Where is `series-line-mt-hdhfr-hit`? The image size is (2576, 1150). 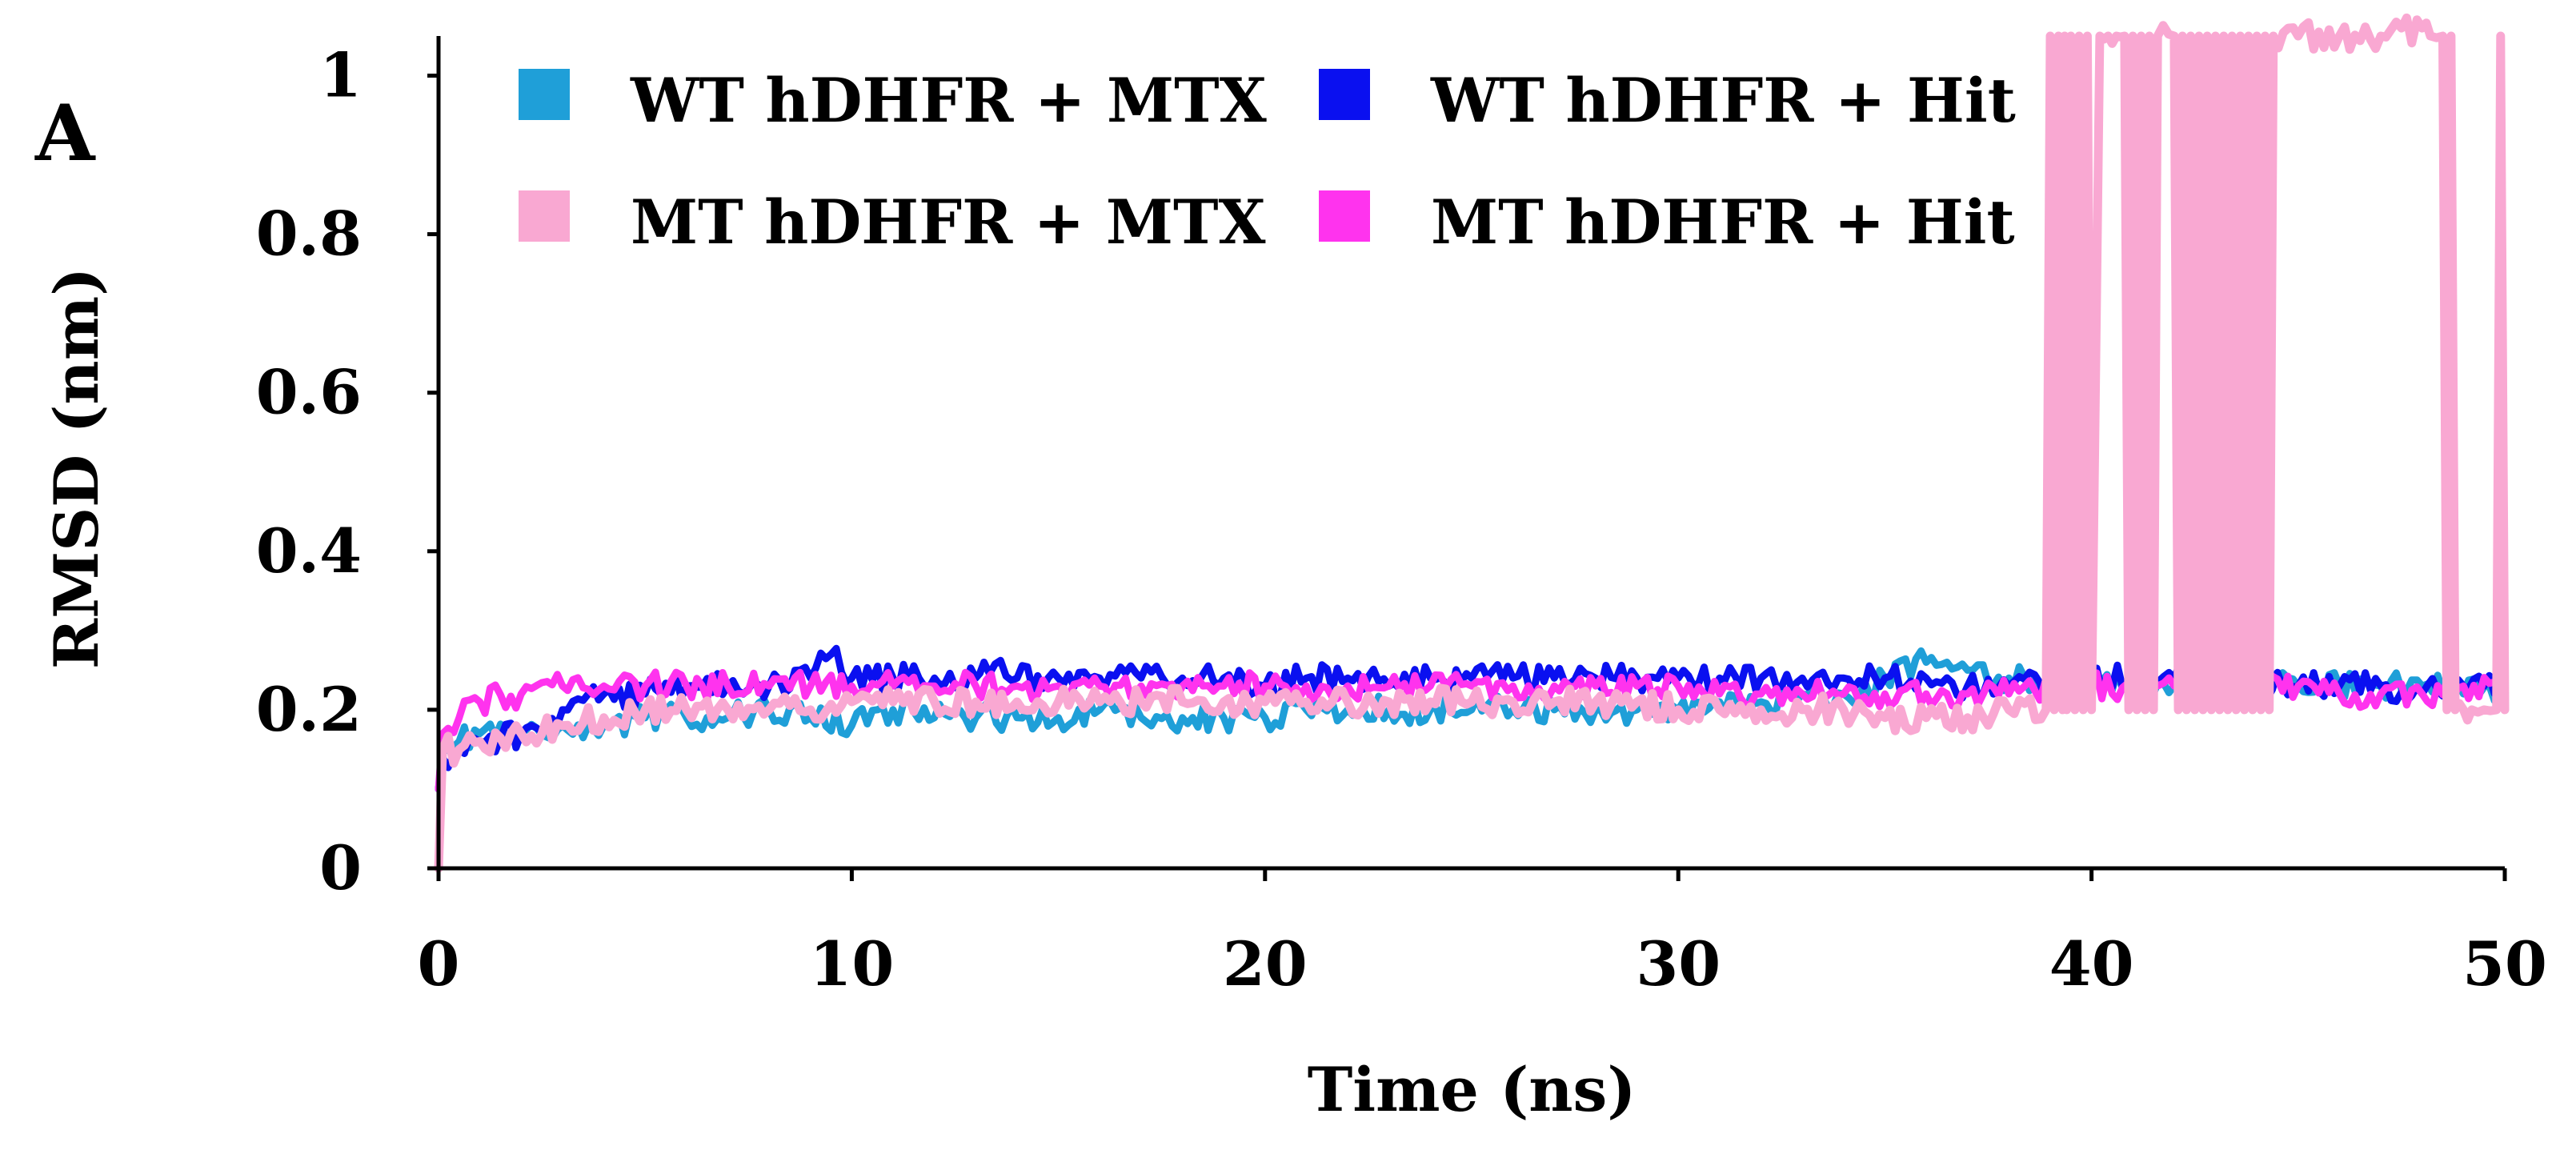 series-line-mt-hdhfr-hit is located at coordinates (1472, 730).